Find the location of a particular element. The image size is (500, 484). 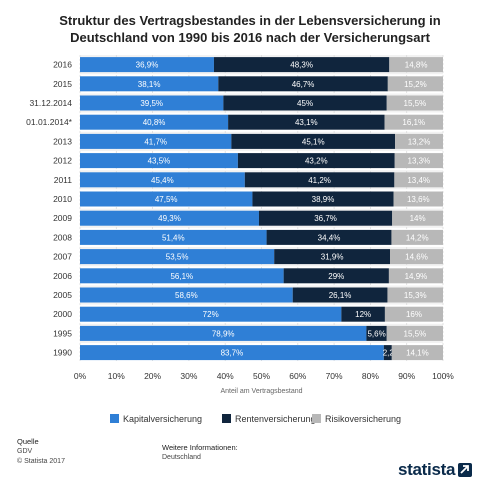

data-label: 16% is located at coordinates (414, 314).